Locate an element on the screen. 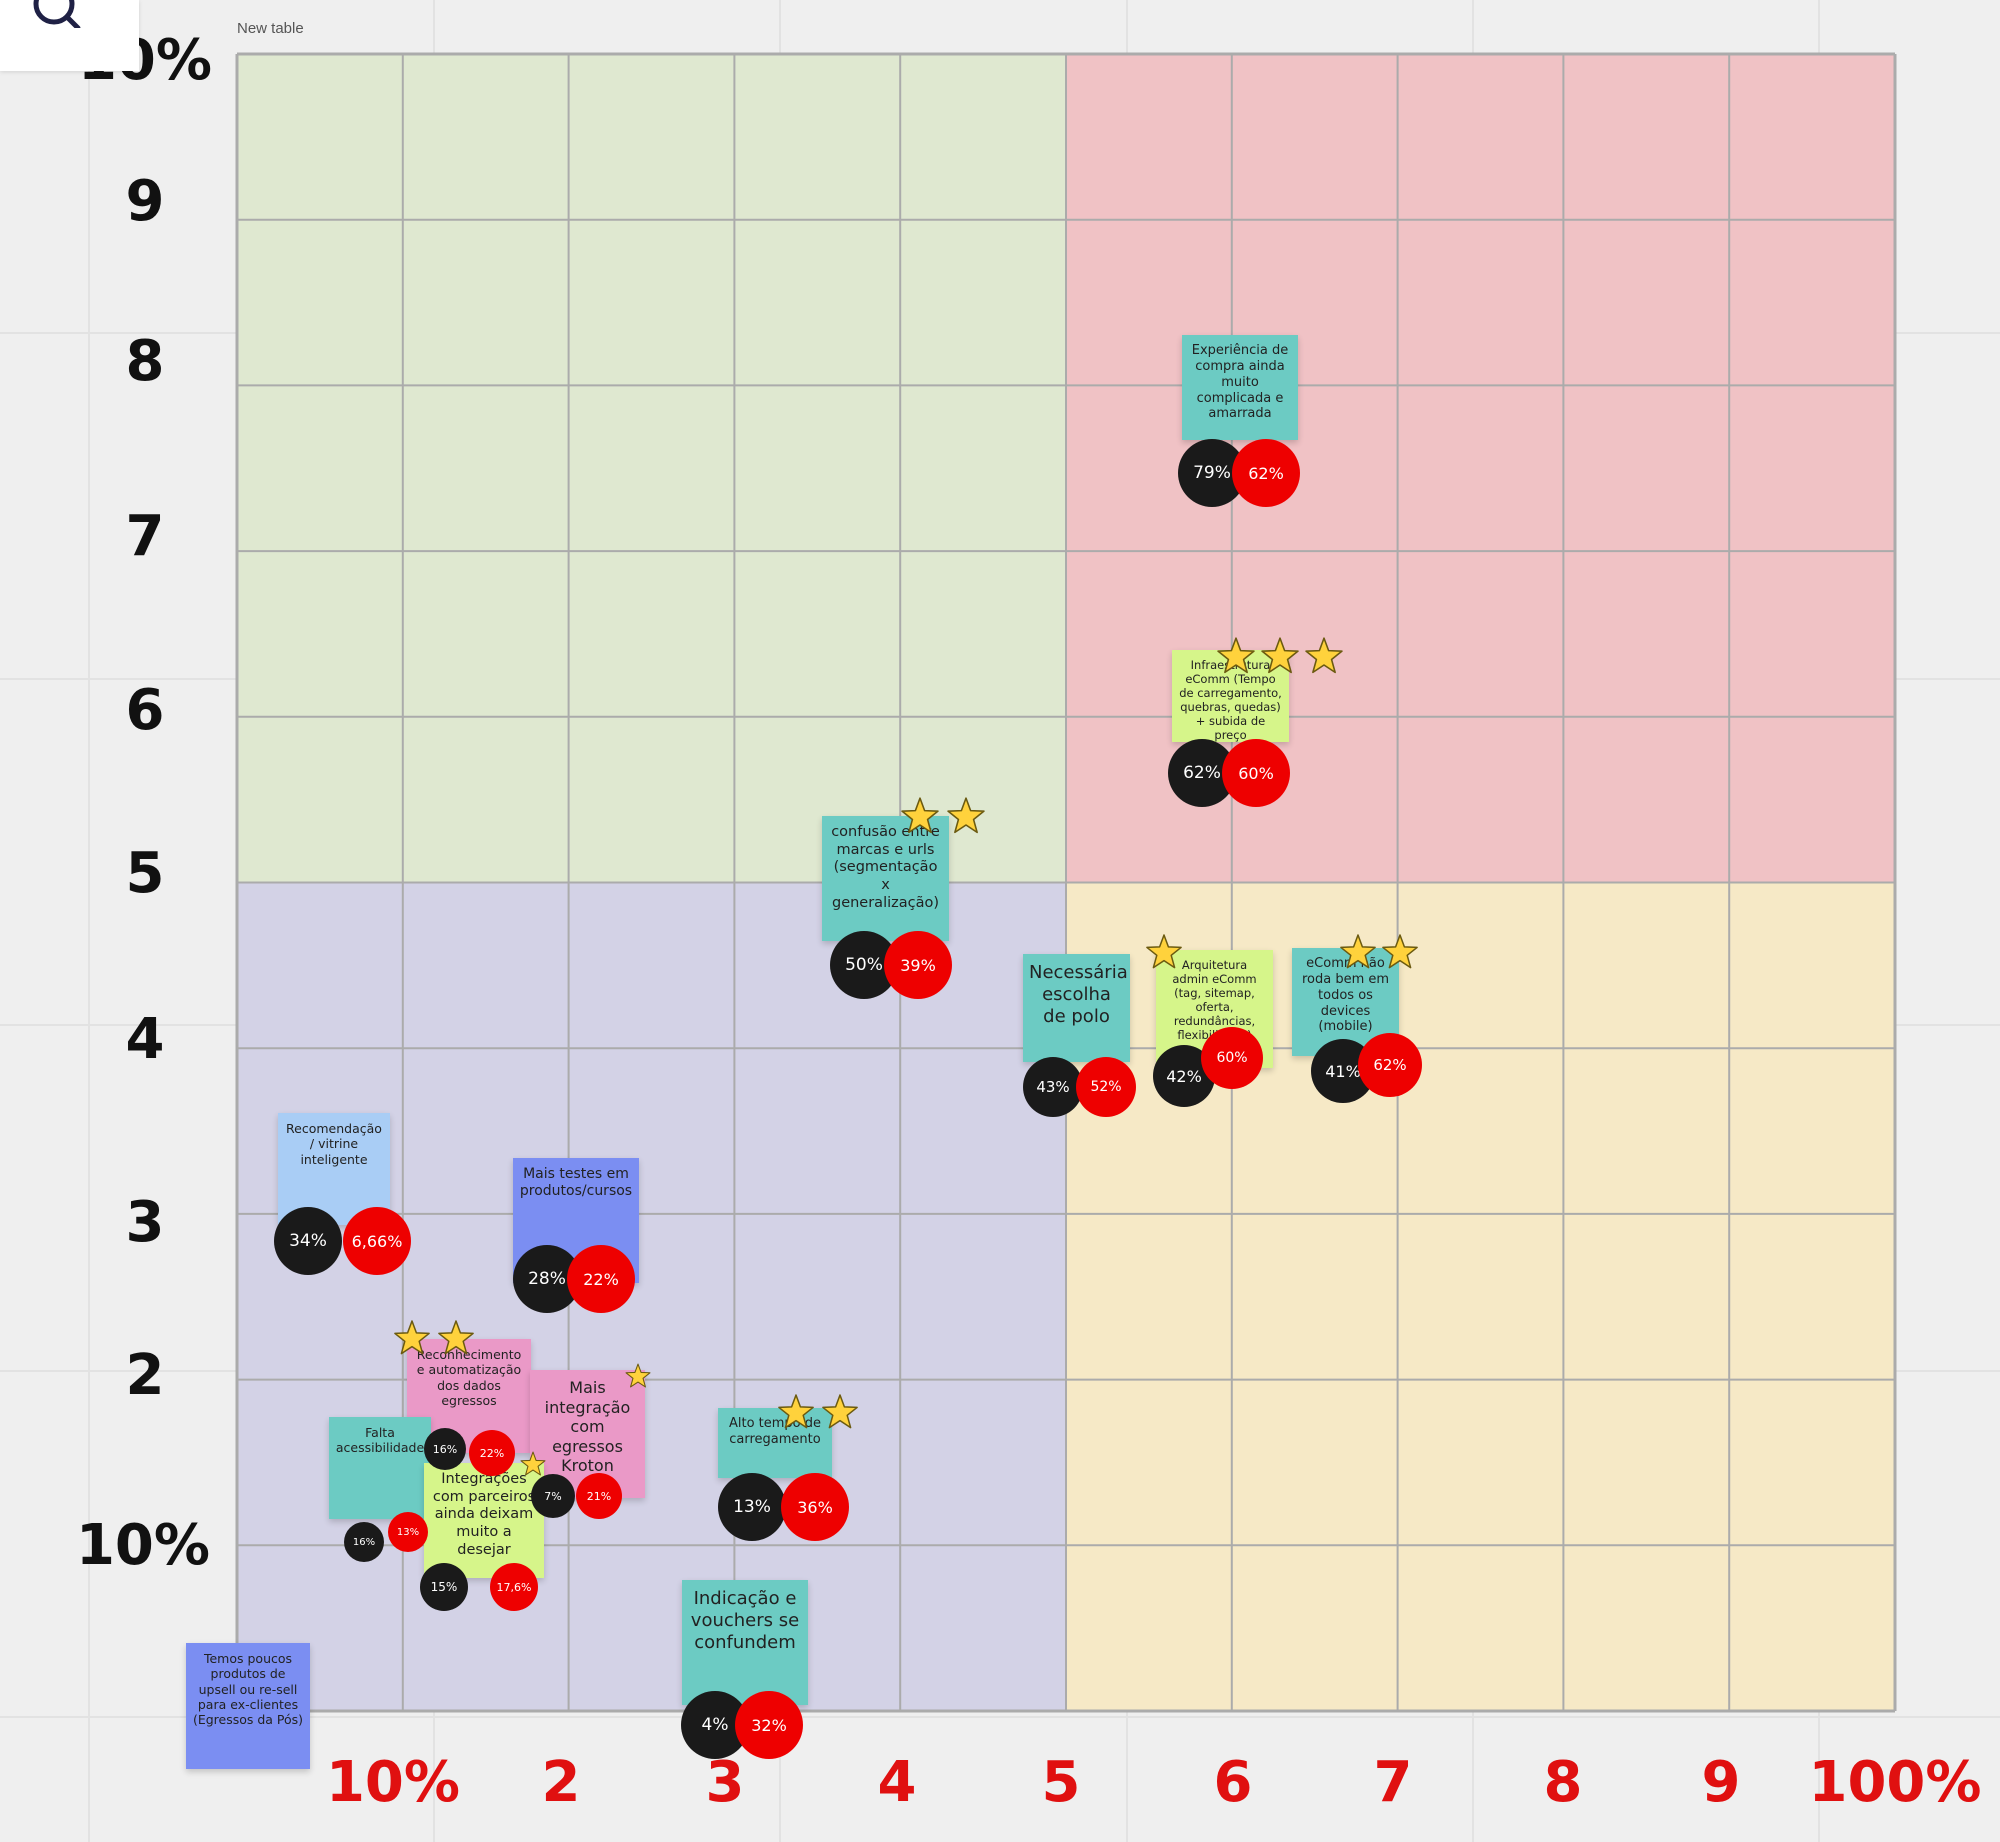  x-axis-label-10pct: 10% is located at coordinates (393, 1782).